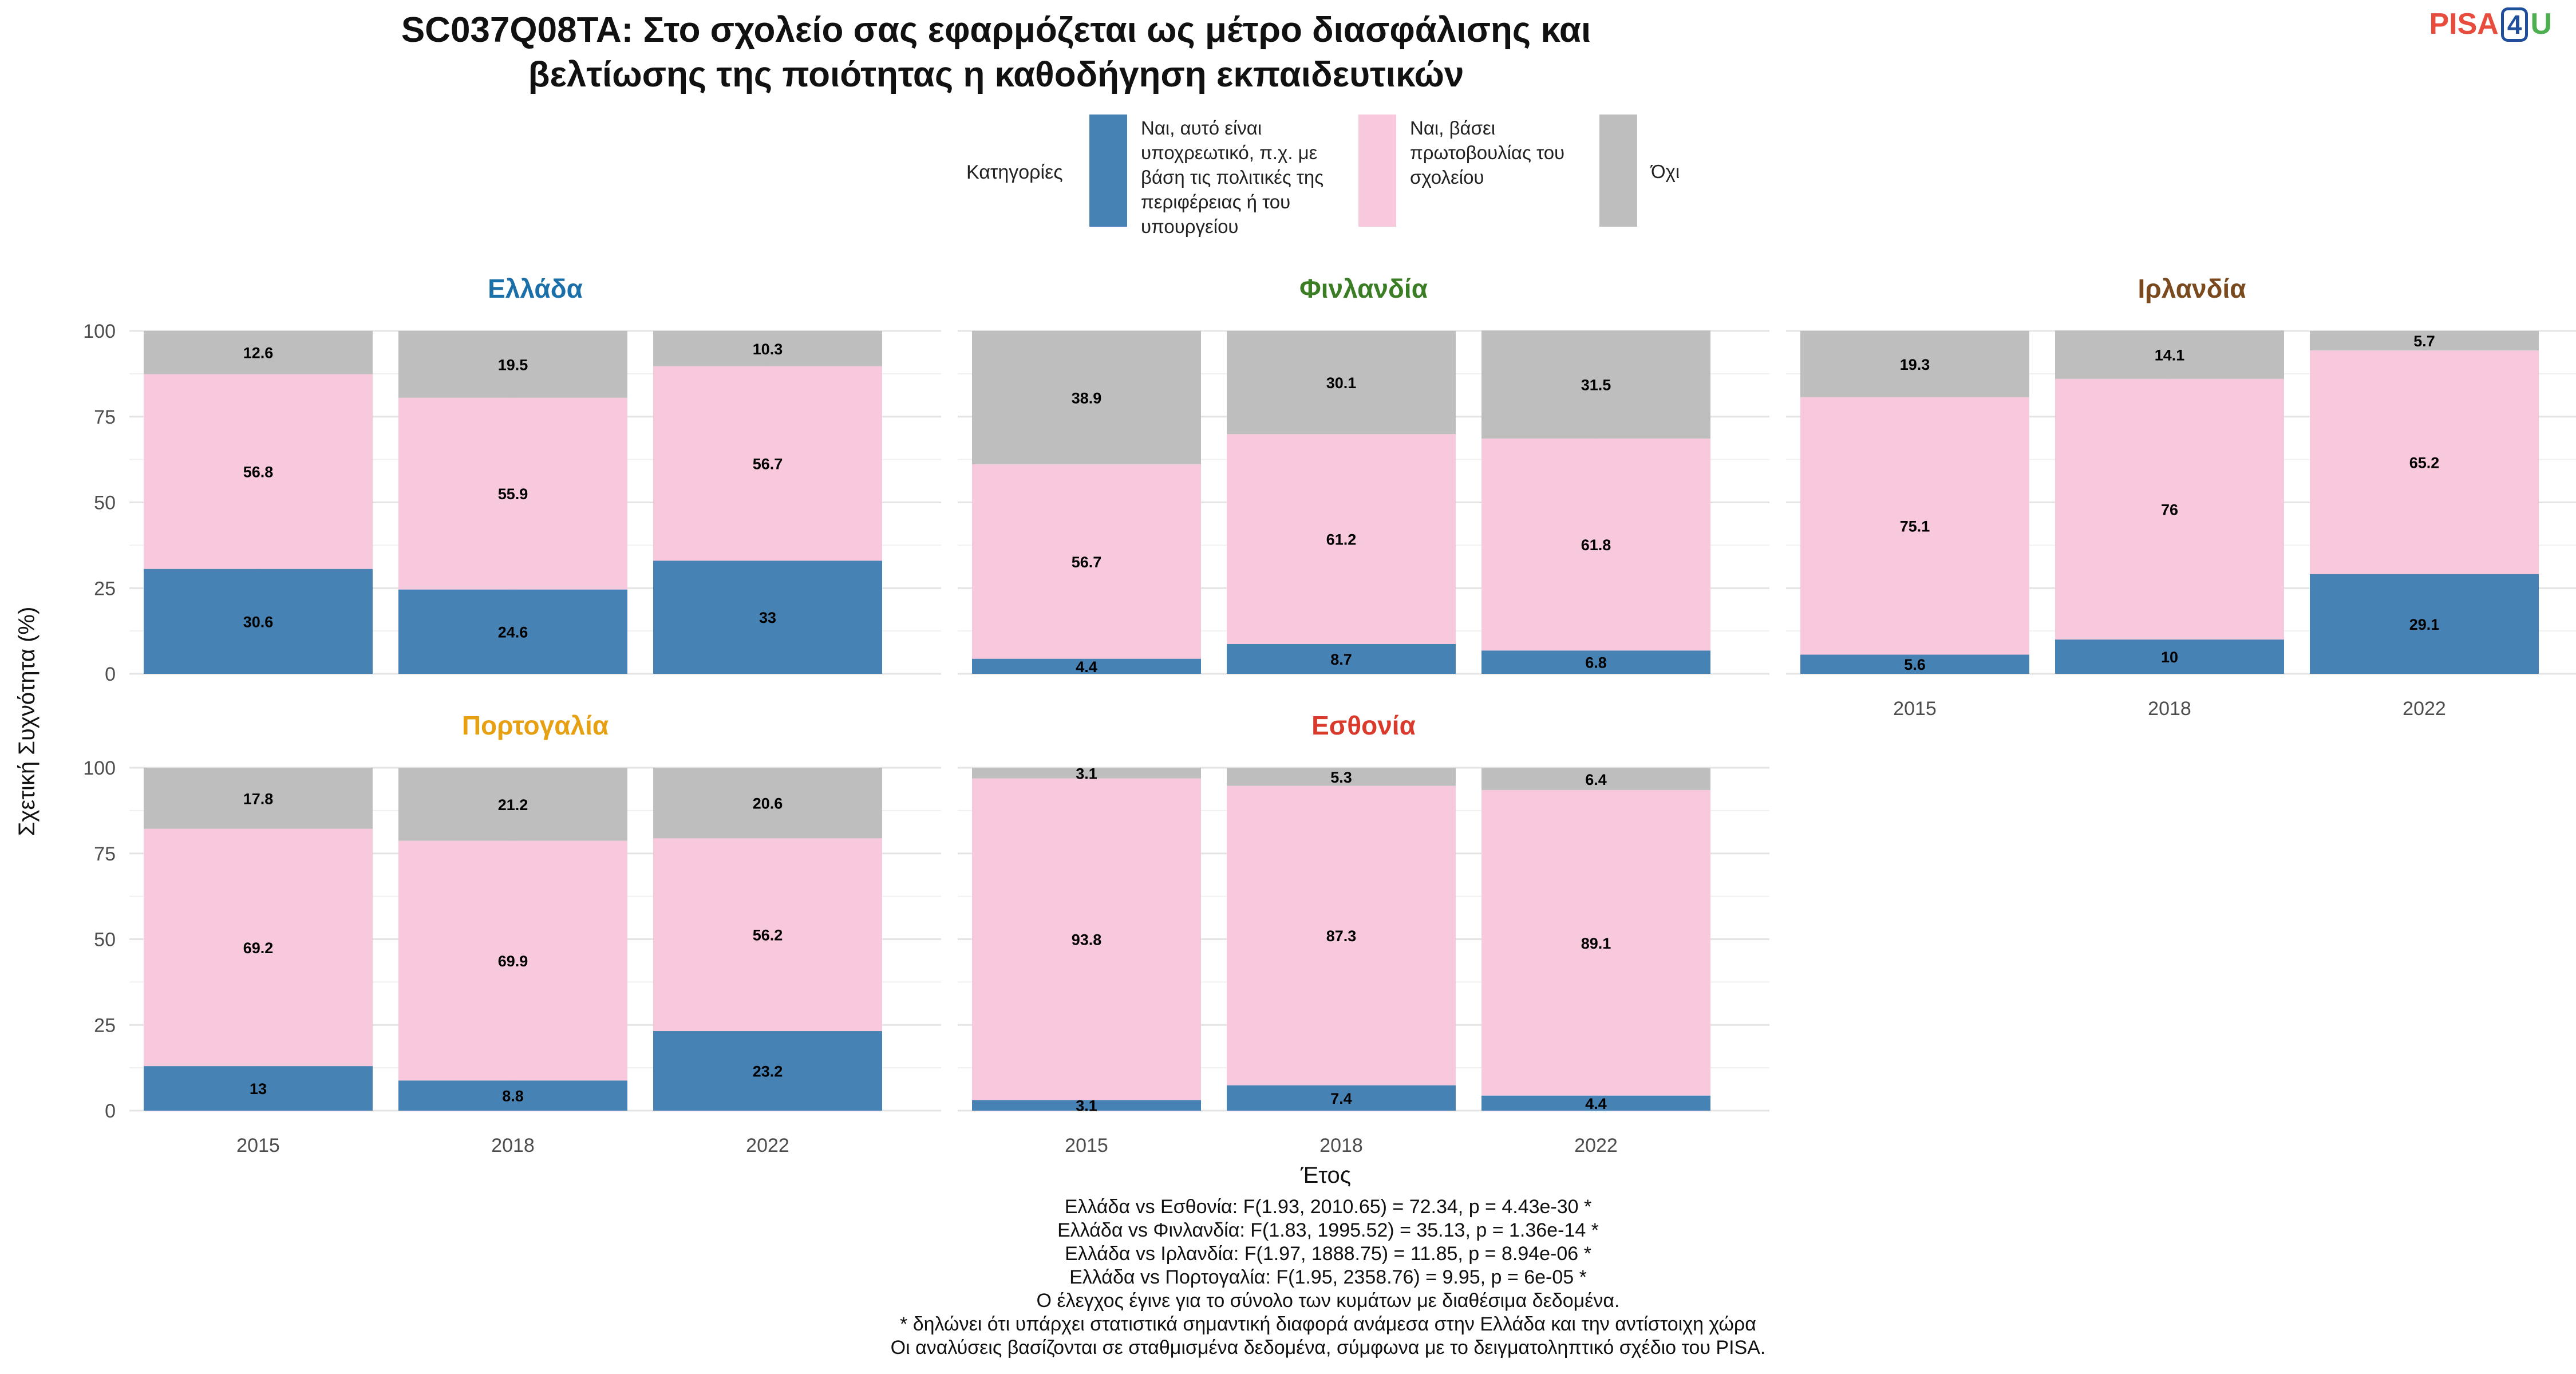 The image size is (2576, 1374). I want to click on panel-5-data-label-2015-series-2: 93.8, so click(1087, 940).